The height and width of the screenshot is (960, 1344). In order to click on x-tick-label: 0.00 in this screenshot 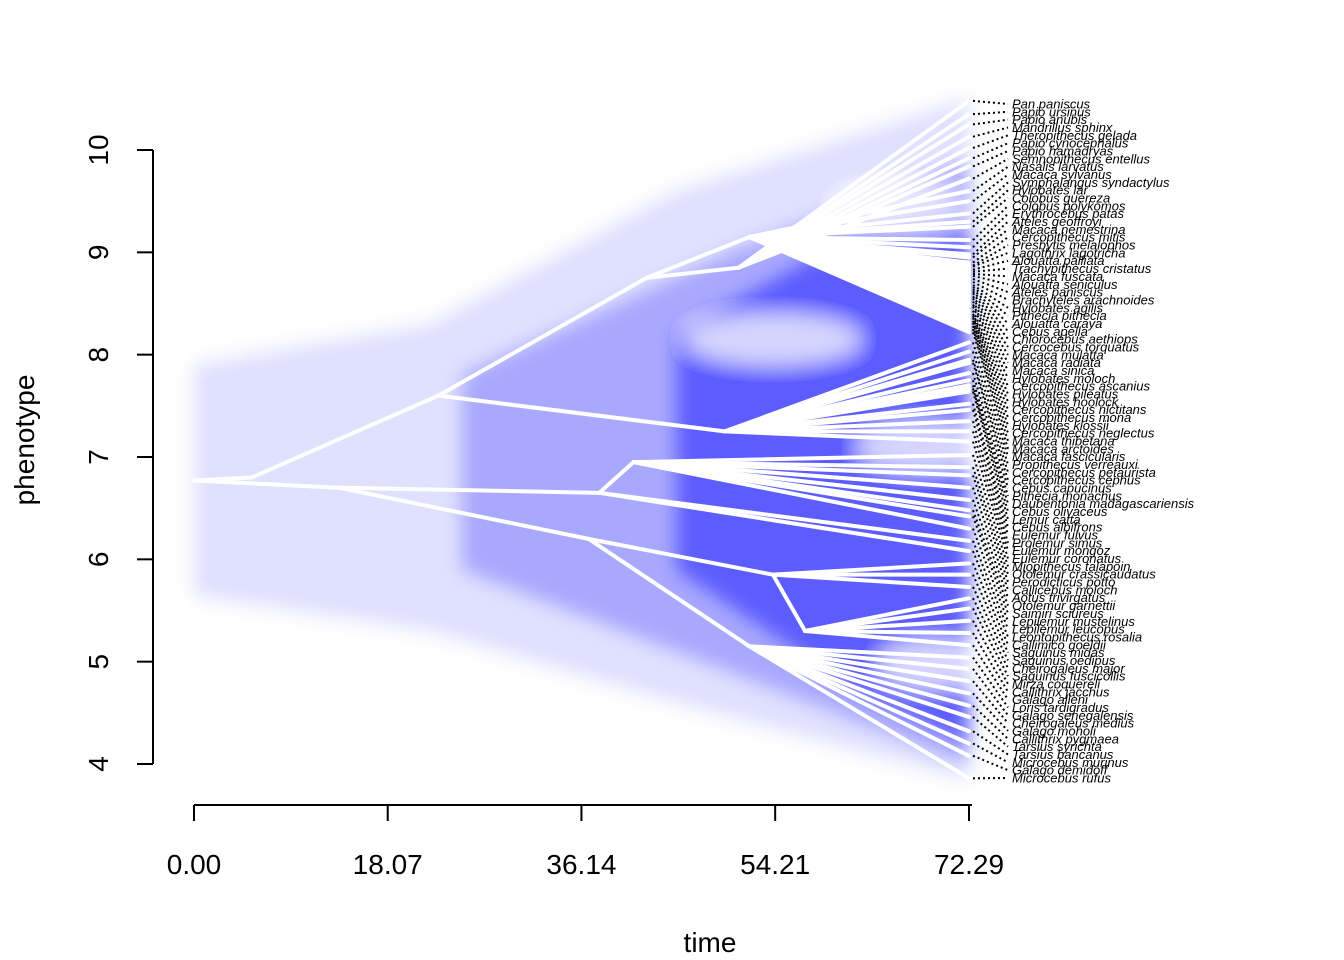, I will do `click(194, 864)`.